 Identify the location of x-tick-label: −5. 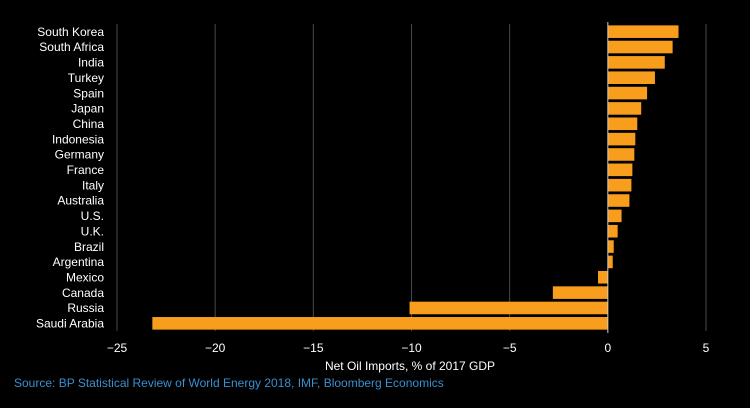
(510, 348).